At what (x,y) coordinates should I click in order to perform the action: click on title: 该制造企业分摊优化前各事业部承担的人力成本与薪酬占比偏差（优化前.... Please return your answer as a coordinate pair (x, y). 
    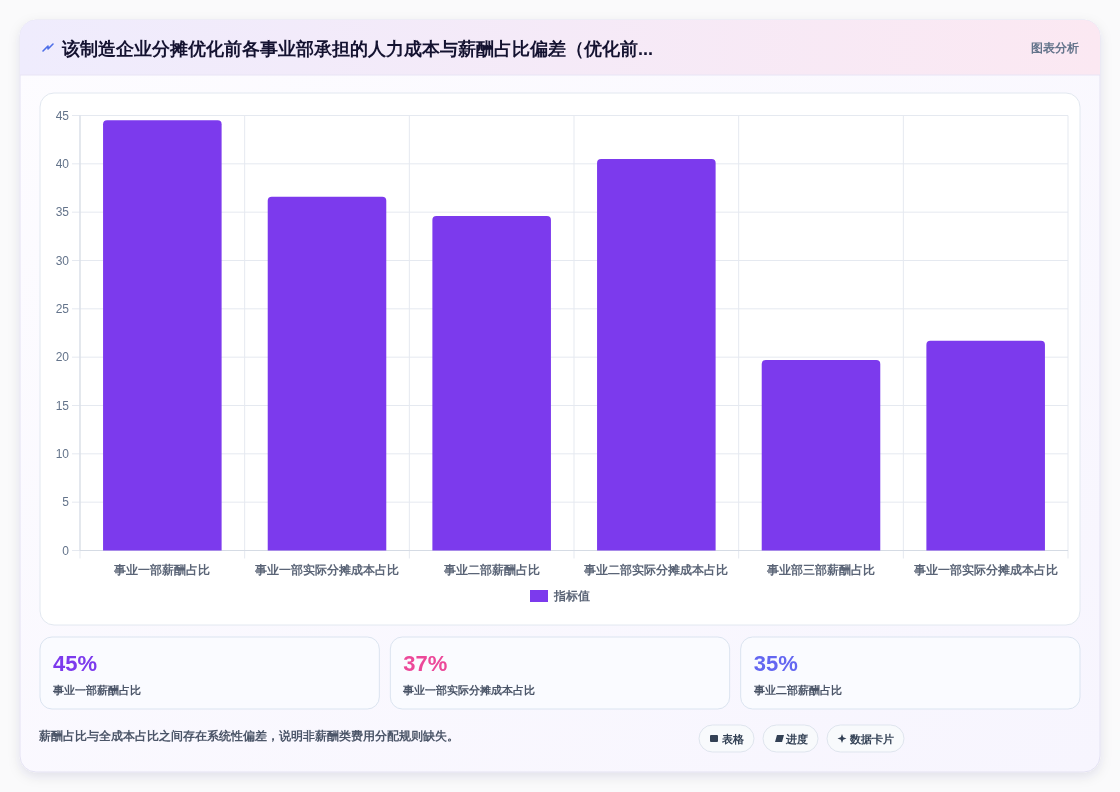
    Looking at the image, I should click on (357, 48).